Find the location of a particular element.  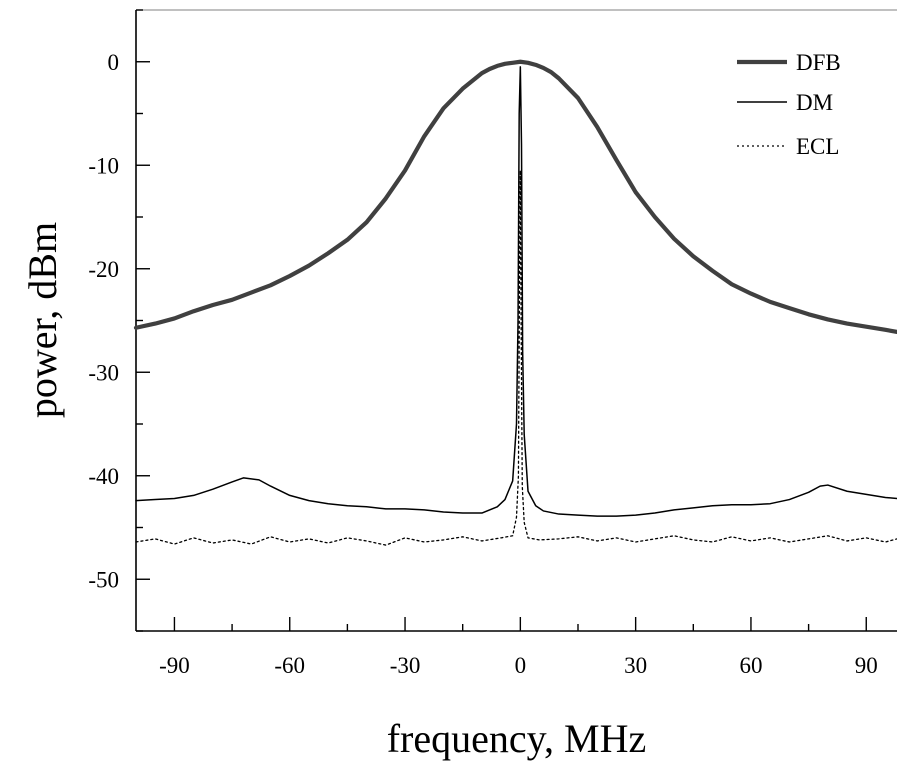

legend-label-dfb: DFB is located at coordinates (818, 62).